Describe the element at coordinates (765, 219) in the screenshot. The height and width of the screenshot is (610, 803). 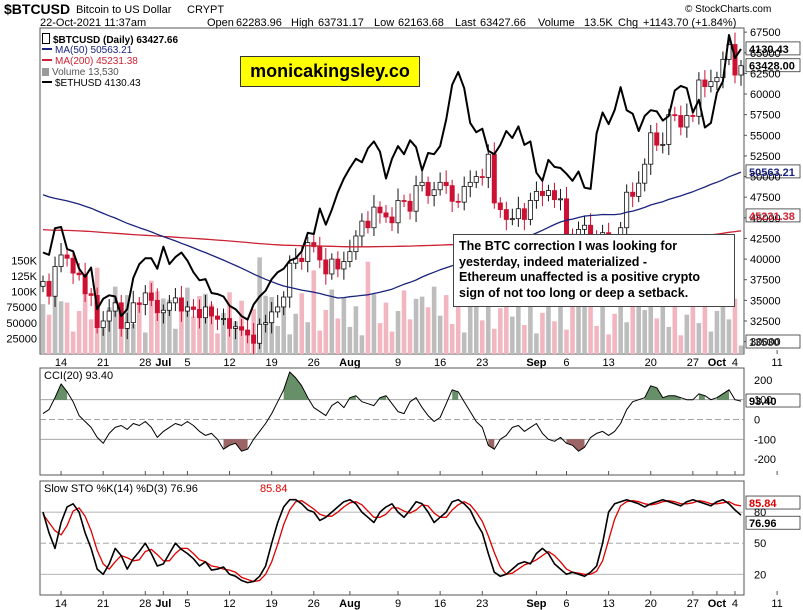
I see `price-tick-label: 45000` at that location.